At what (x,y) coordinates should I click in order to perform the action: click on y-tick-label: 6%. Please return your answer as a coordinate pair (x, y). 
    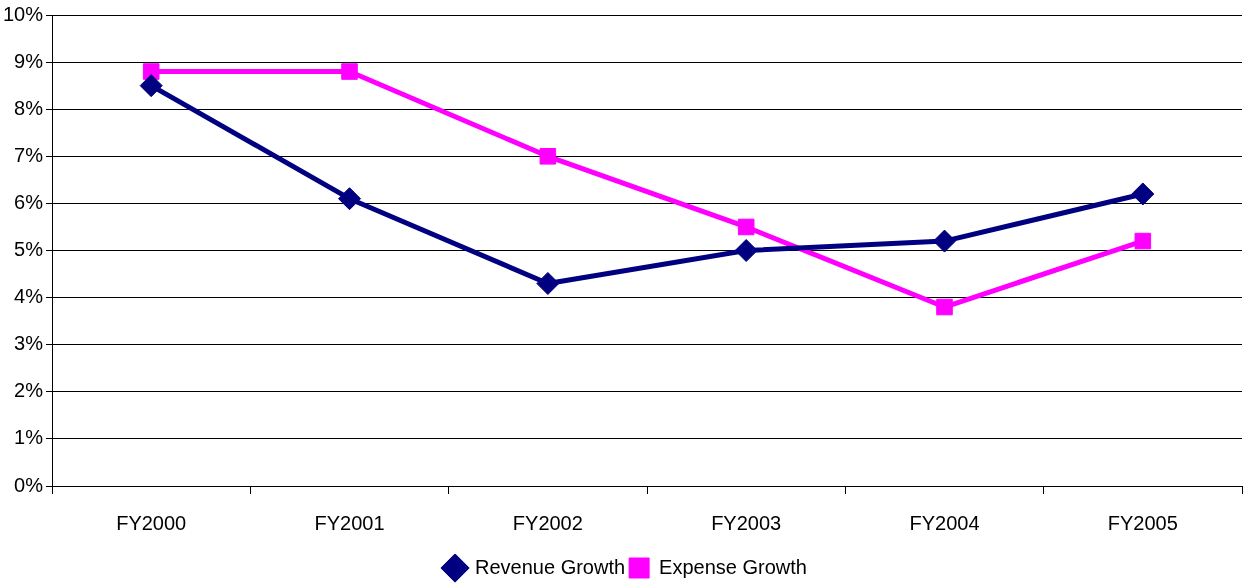
    Looking at the image, I should click on (29, 201).